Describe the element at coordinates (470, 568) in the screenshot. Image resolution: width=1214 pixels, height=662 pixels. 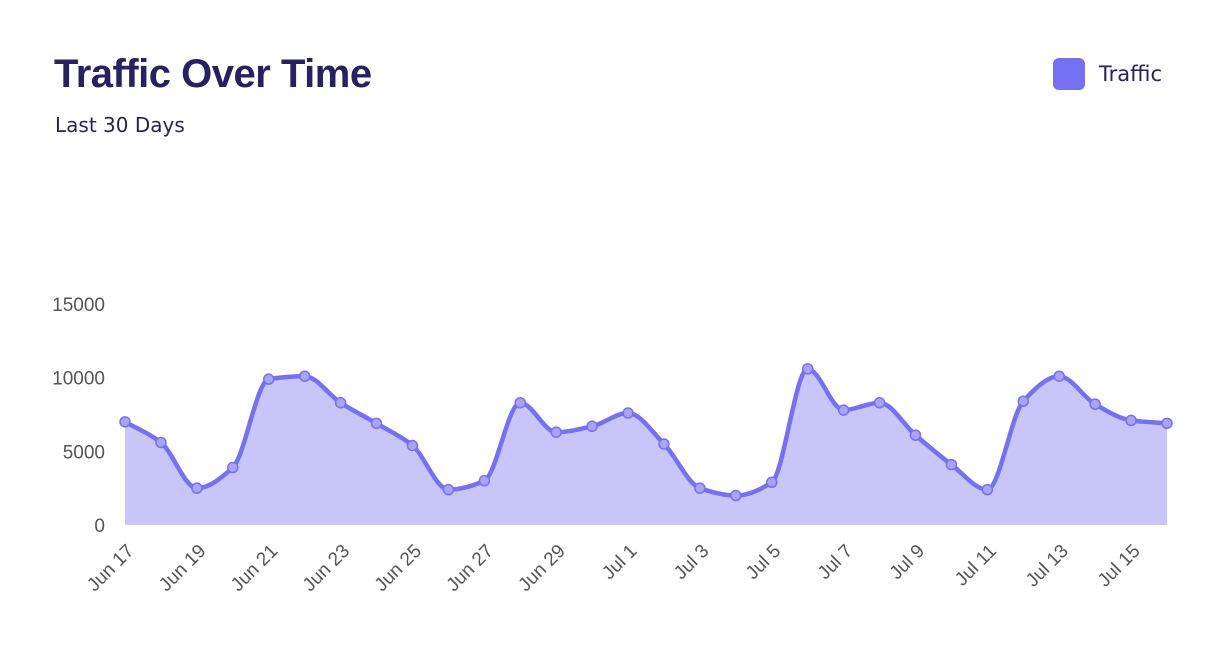
I see `x-tick-label: Jun 27` at that location.